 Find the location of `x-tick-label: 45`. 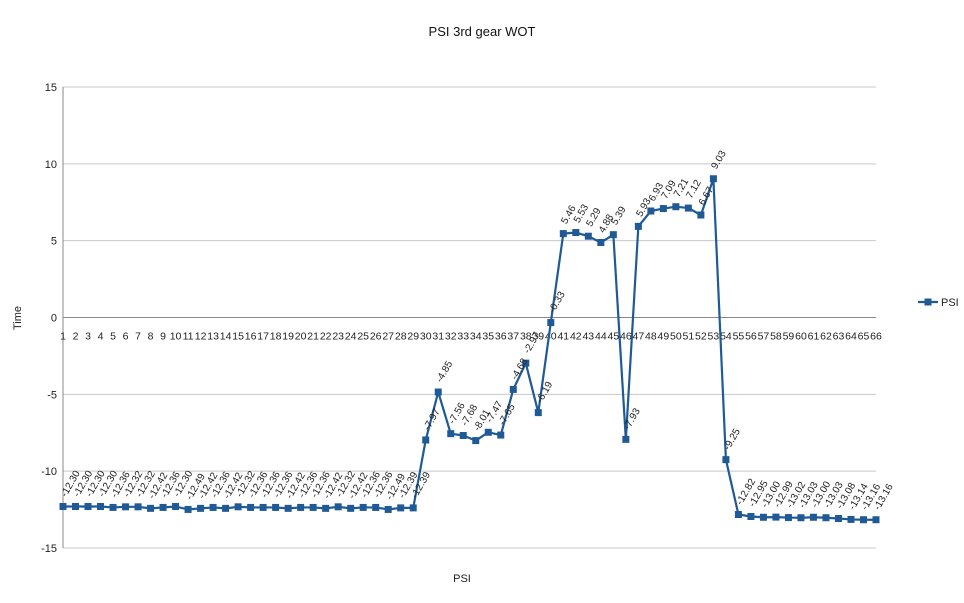

x-tick-label: 45 is located at coordinates (613, 337).